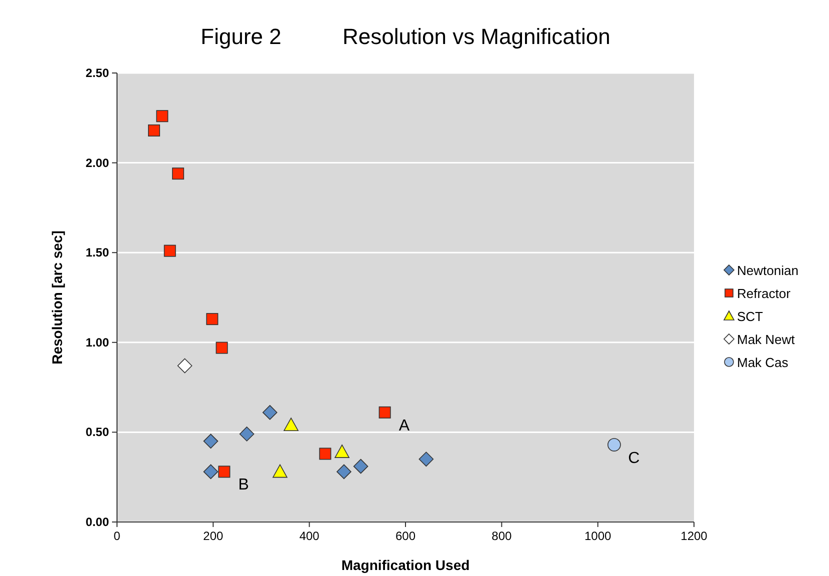 Image resolution: width=829 pixels, height=576 pixels. What do you see at coordinates (309, 536) in the screenshot?
I see `x-tick-label: 400` at bounding box center [309, 536].